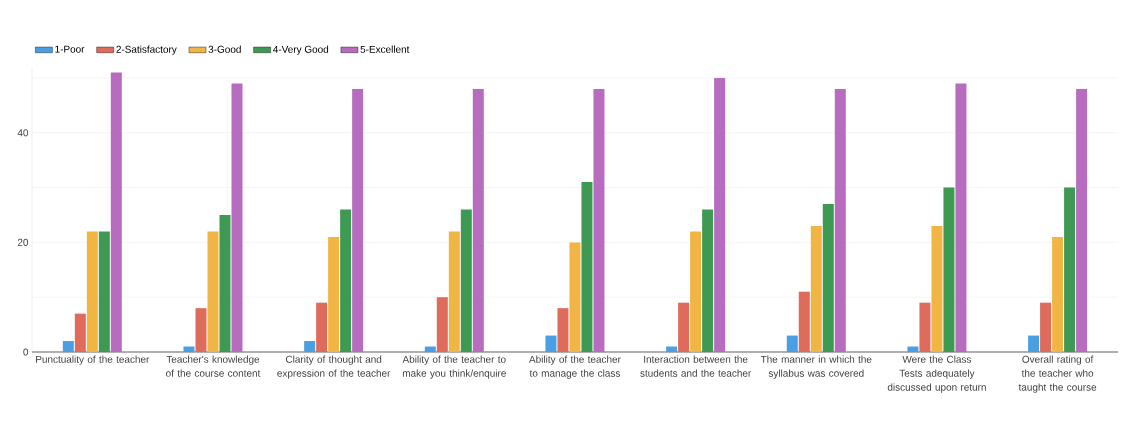  What do you see at coordinates (213, 366) in the screenshot?
I see `x-tick-label: Teacher's knowledge of the course content` at bounding box center [213, 366].